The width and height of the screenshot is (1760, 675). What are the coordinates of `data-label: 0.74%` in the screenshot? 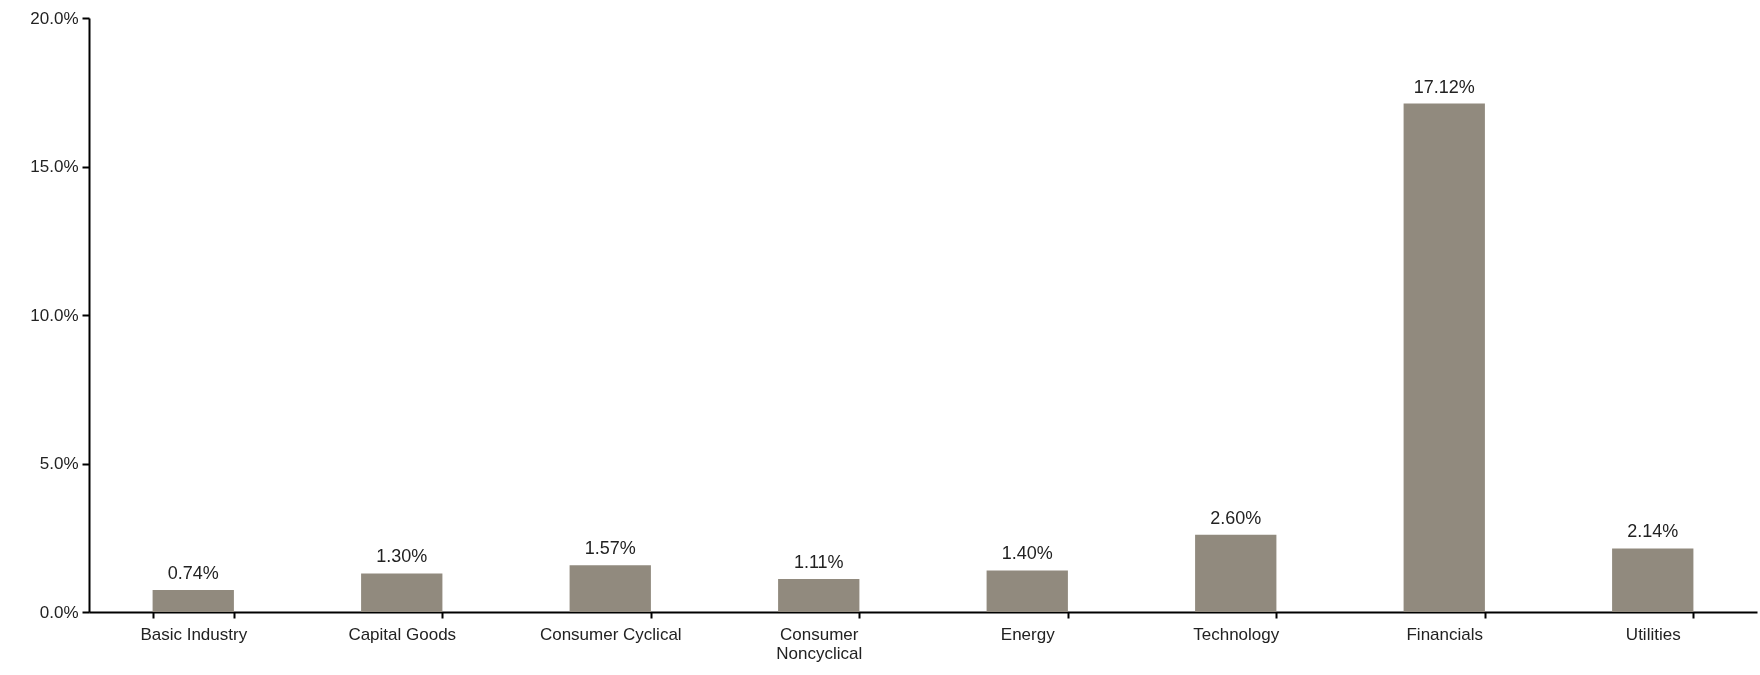 It's located at (193, 573).